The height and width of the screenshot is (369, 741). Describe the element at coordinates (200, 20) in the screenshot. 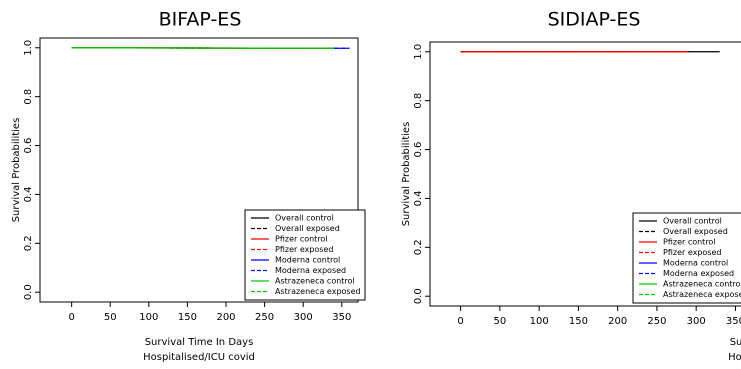

I see `chart-title: BIFAP-ES` at that location.